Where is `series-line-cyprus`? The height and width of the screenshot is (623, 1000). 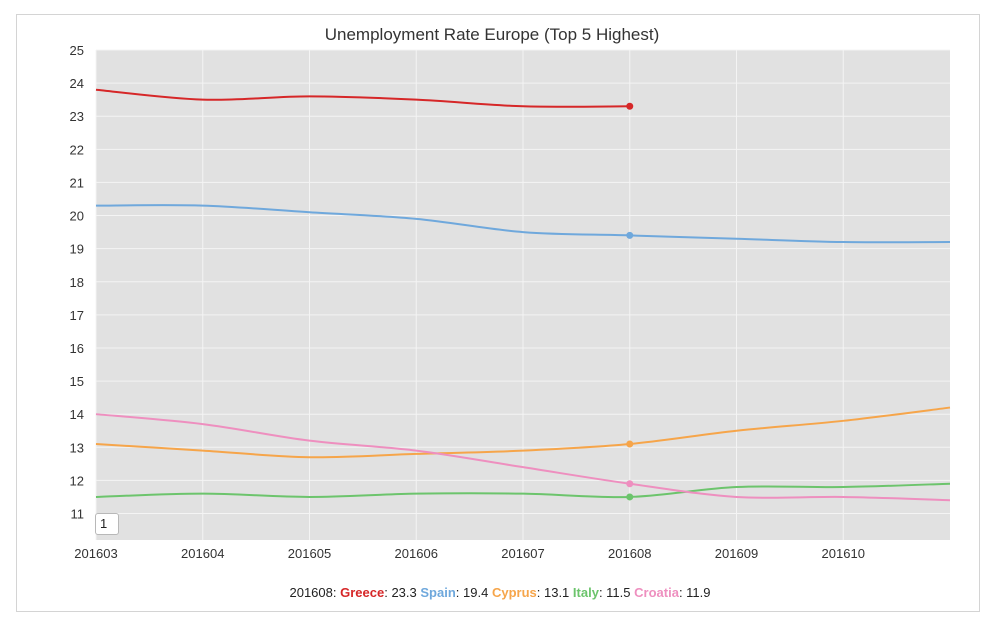 series-line-cyprus is located at coordinates (523, 432).